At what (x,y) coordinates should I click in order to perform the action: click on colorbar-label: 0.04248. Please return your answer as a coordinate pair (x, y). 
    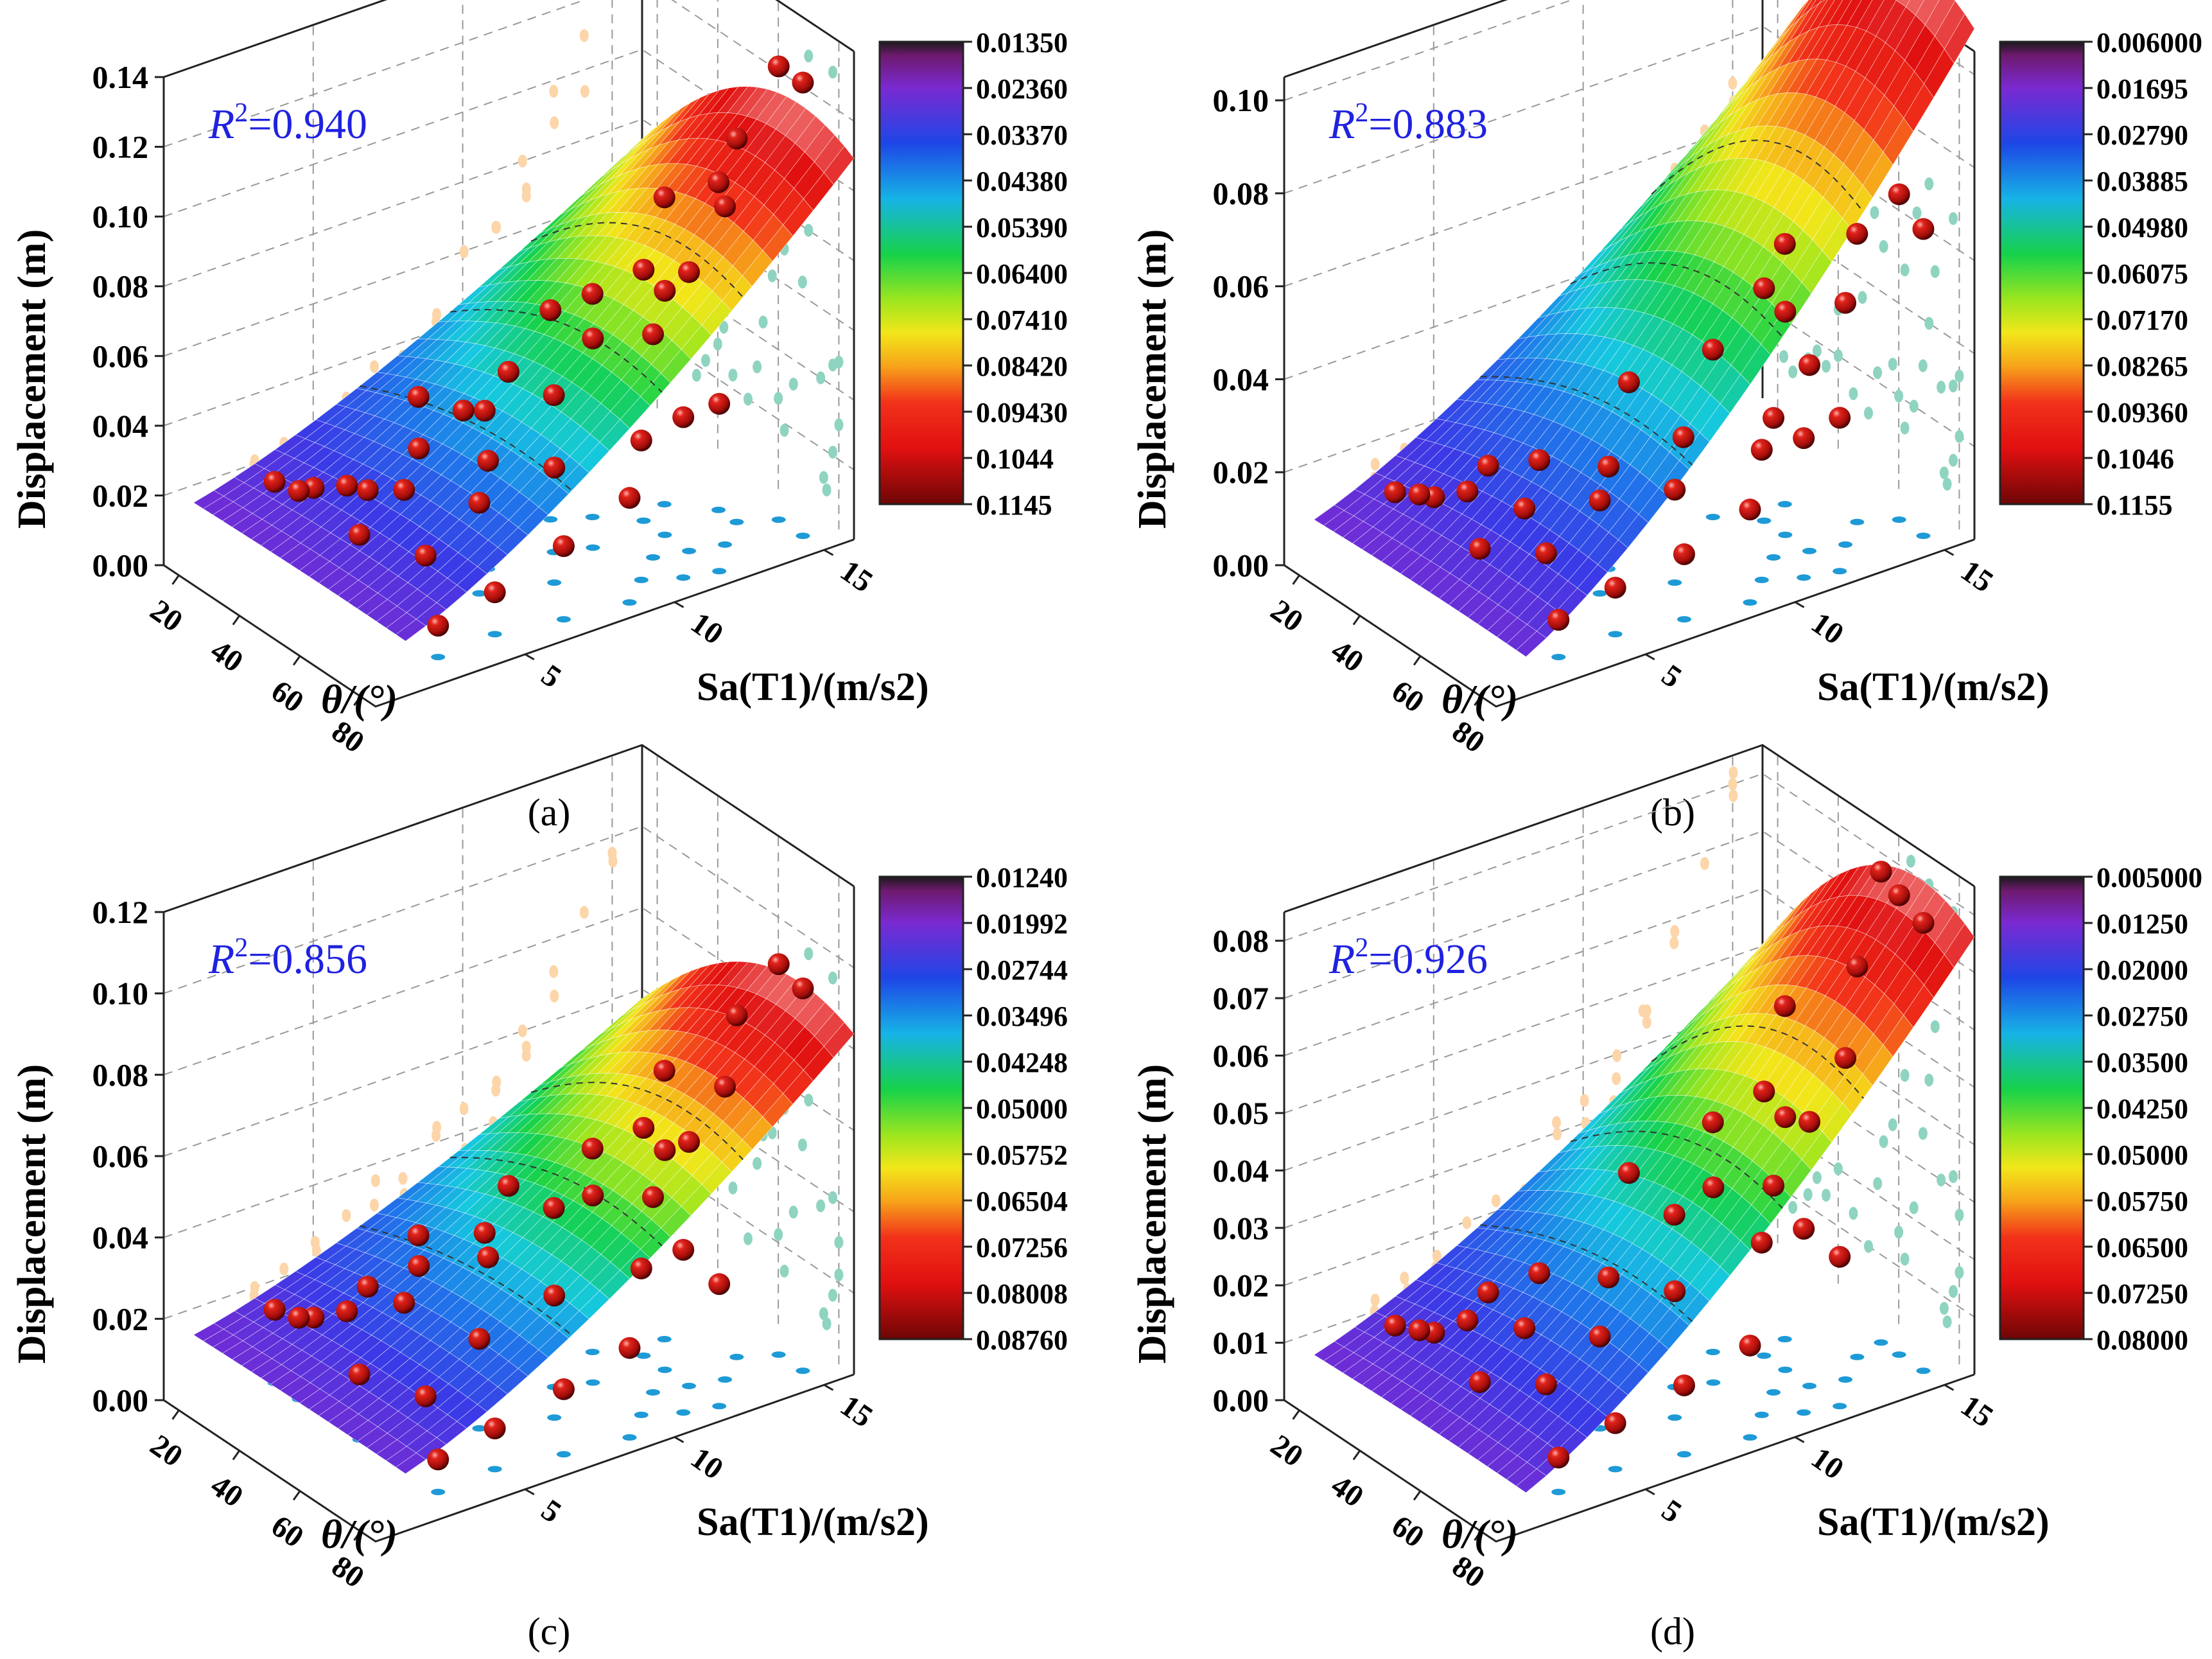
    Looking at the image, I should click on (1022, 1063).